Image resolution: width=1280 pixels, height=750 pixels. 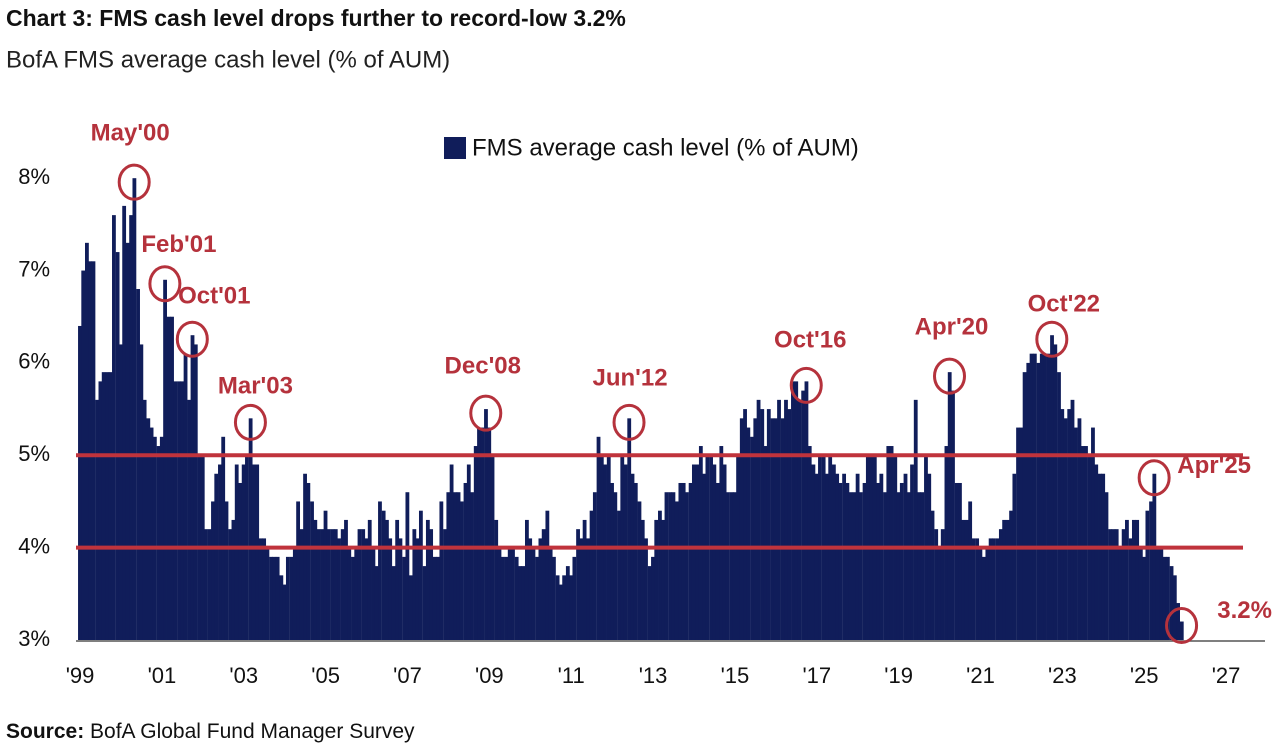 What do you see at coordinates (34, 453) in the screenshot?
I see `y-tick-label: 5%` at bounding box center [34, 453].